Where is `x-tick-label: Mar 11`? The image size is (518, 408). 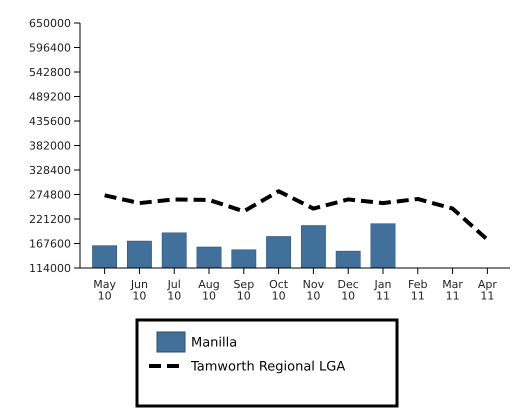
x-tick-label: Mar 11 is located at coordinates (453, 290).